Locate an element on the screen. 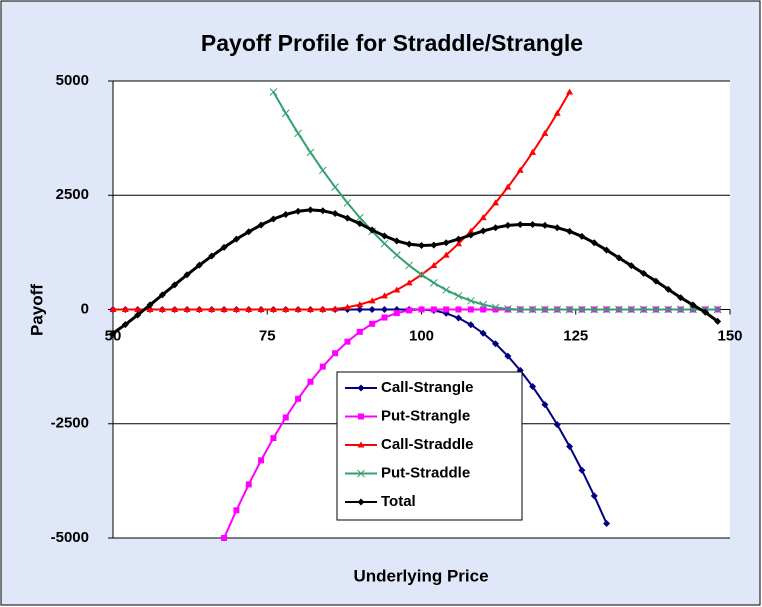 This screenshot has width=762, height=607. chart-title: Payoff Profile for Straddle/Strangle is located at coordinates (392, 43).